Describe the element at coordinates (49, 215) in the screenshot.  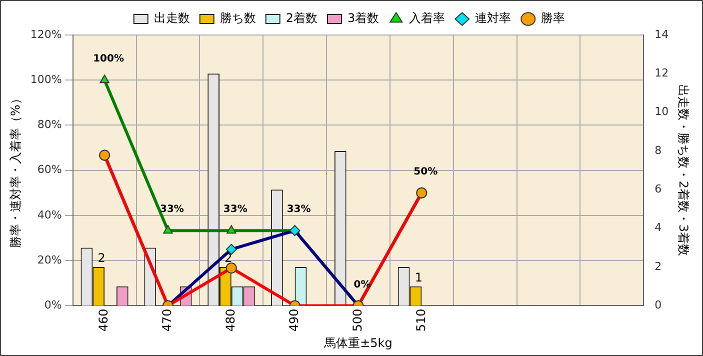
I see `y-tick-label: 40%` at that location.